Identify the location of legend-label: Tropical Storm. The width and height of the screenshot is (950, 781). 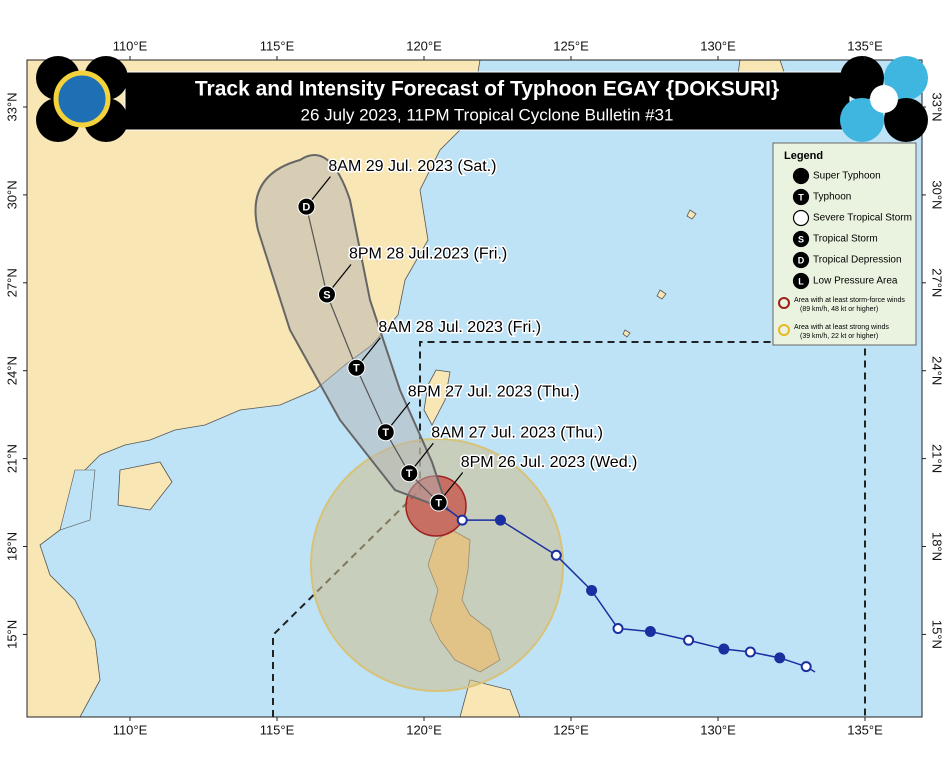
(845, 239).